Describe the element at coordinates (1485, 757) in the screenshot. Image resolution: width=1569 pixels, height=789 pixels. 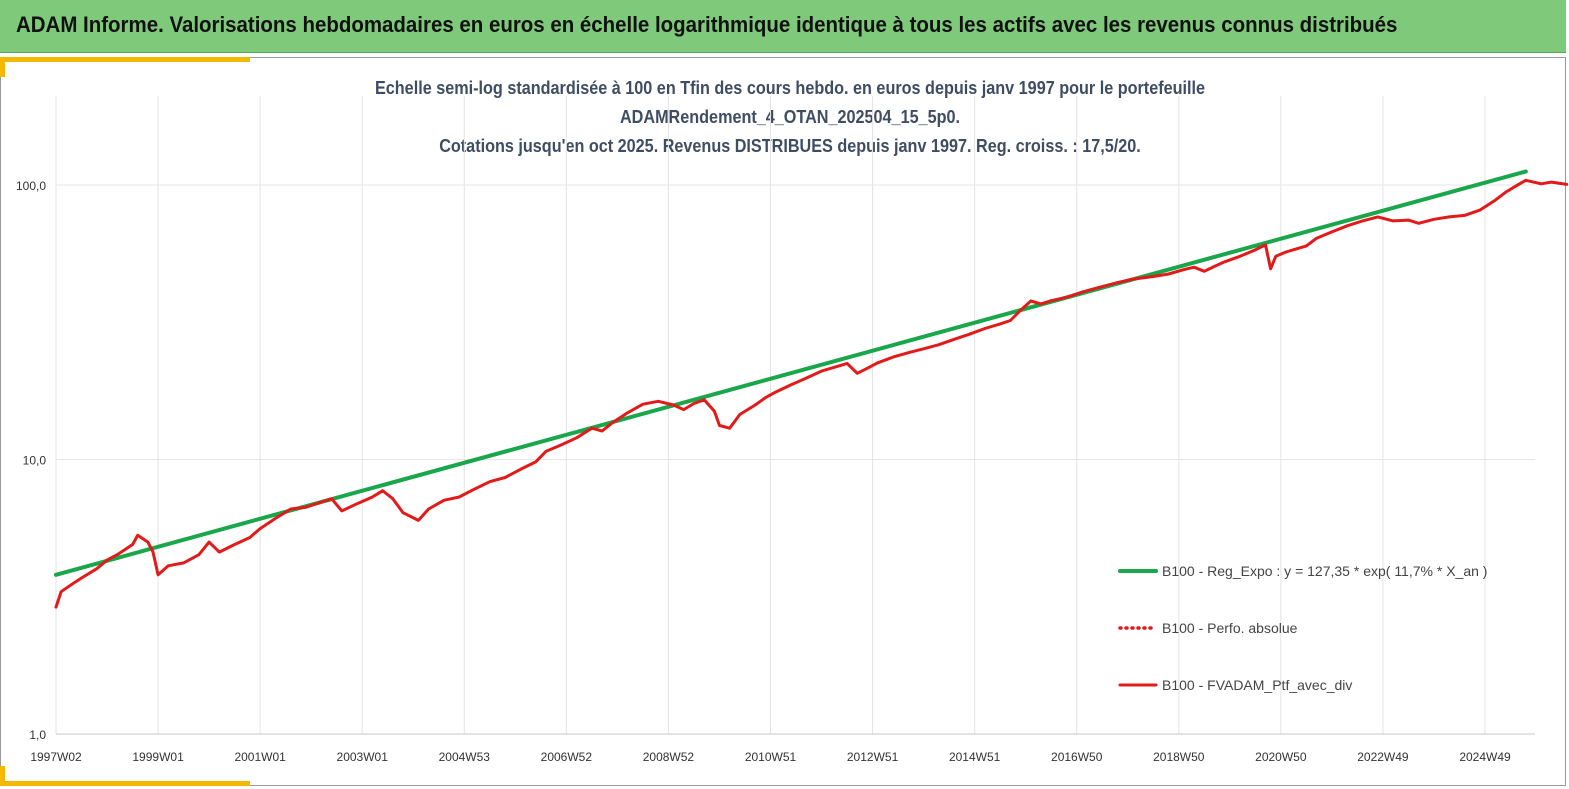
I see `x-tick-label: 2024W49` at that location.